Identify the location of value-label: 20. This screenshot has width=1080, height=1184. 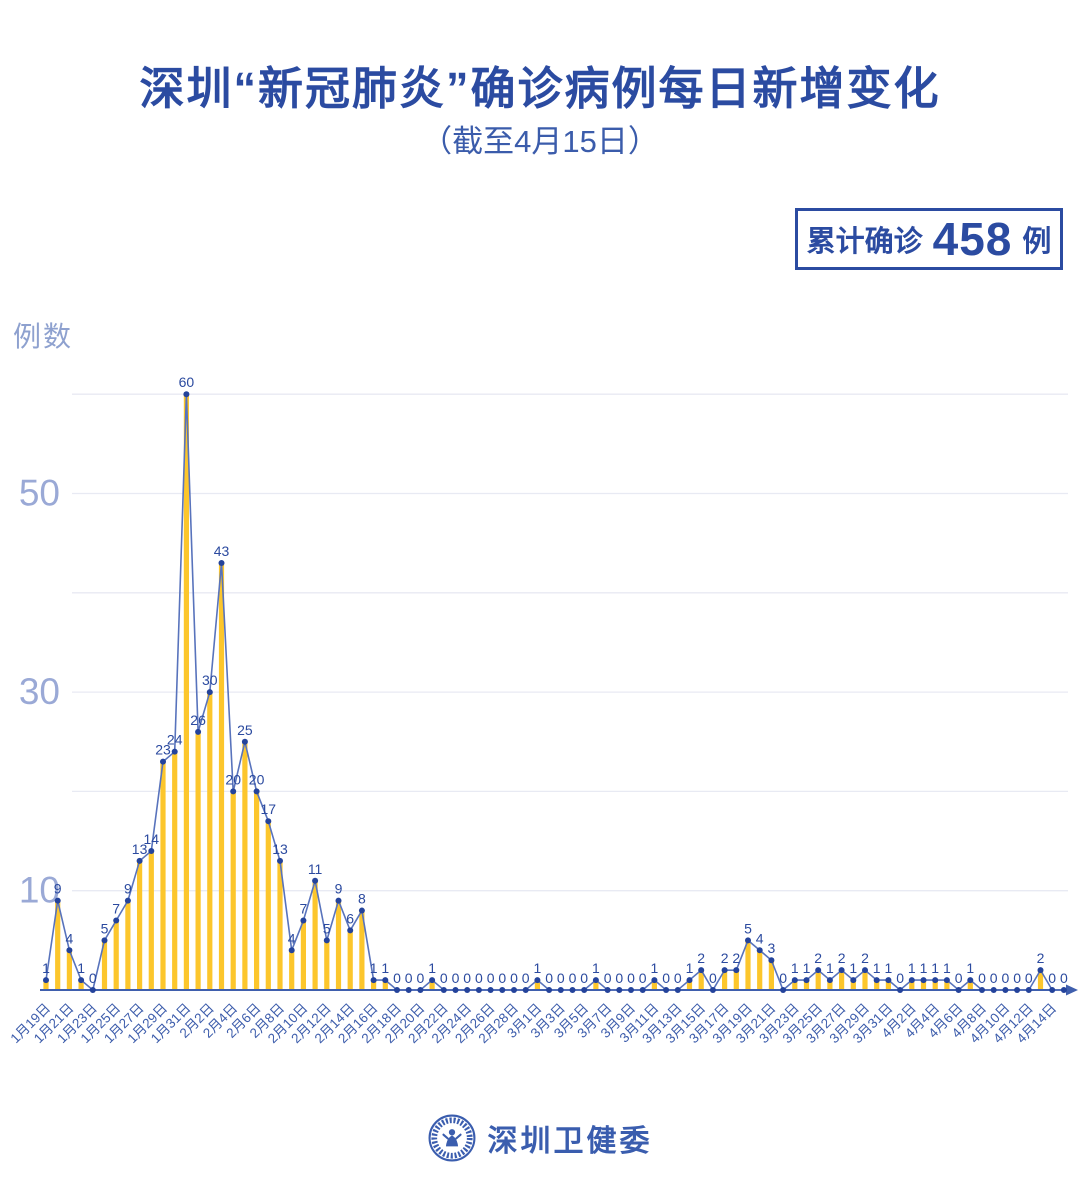
(257, 779).